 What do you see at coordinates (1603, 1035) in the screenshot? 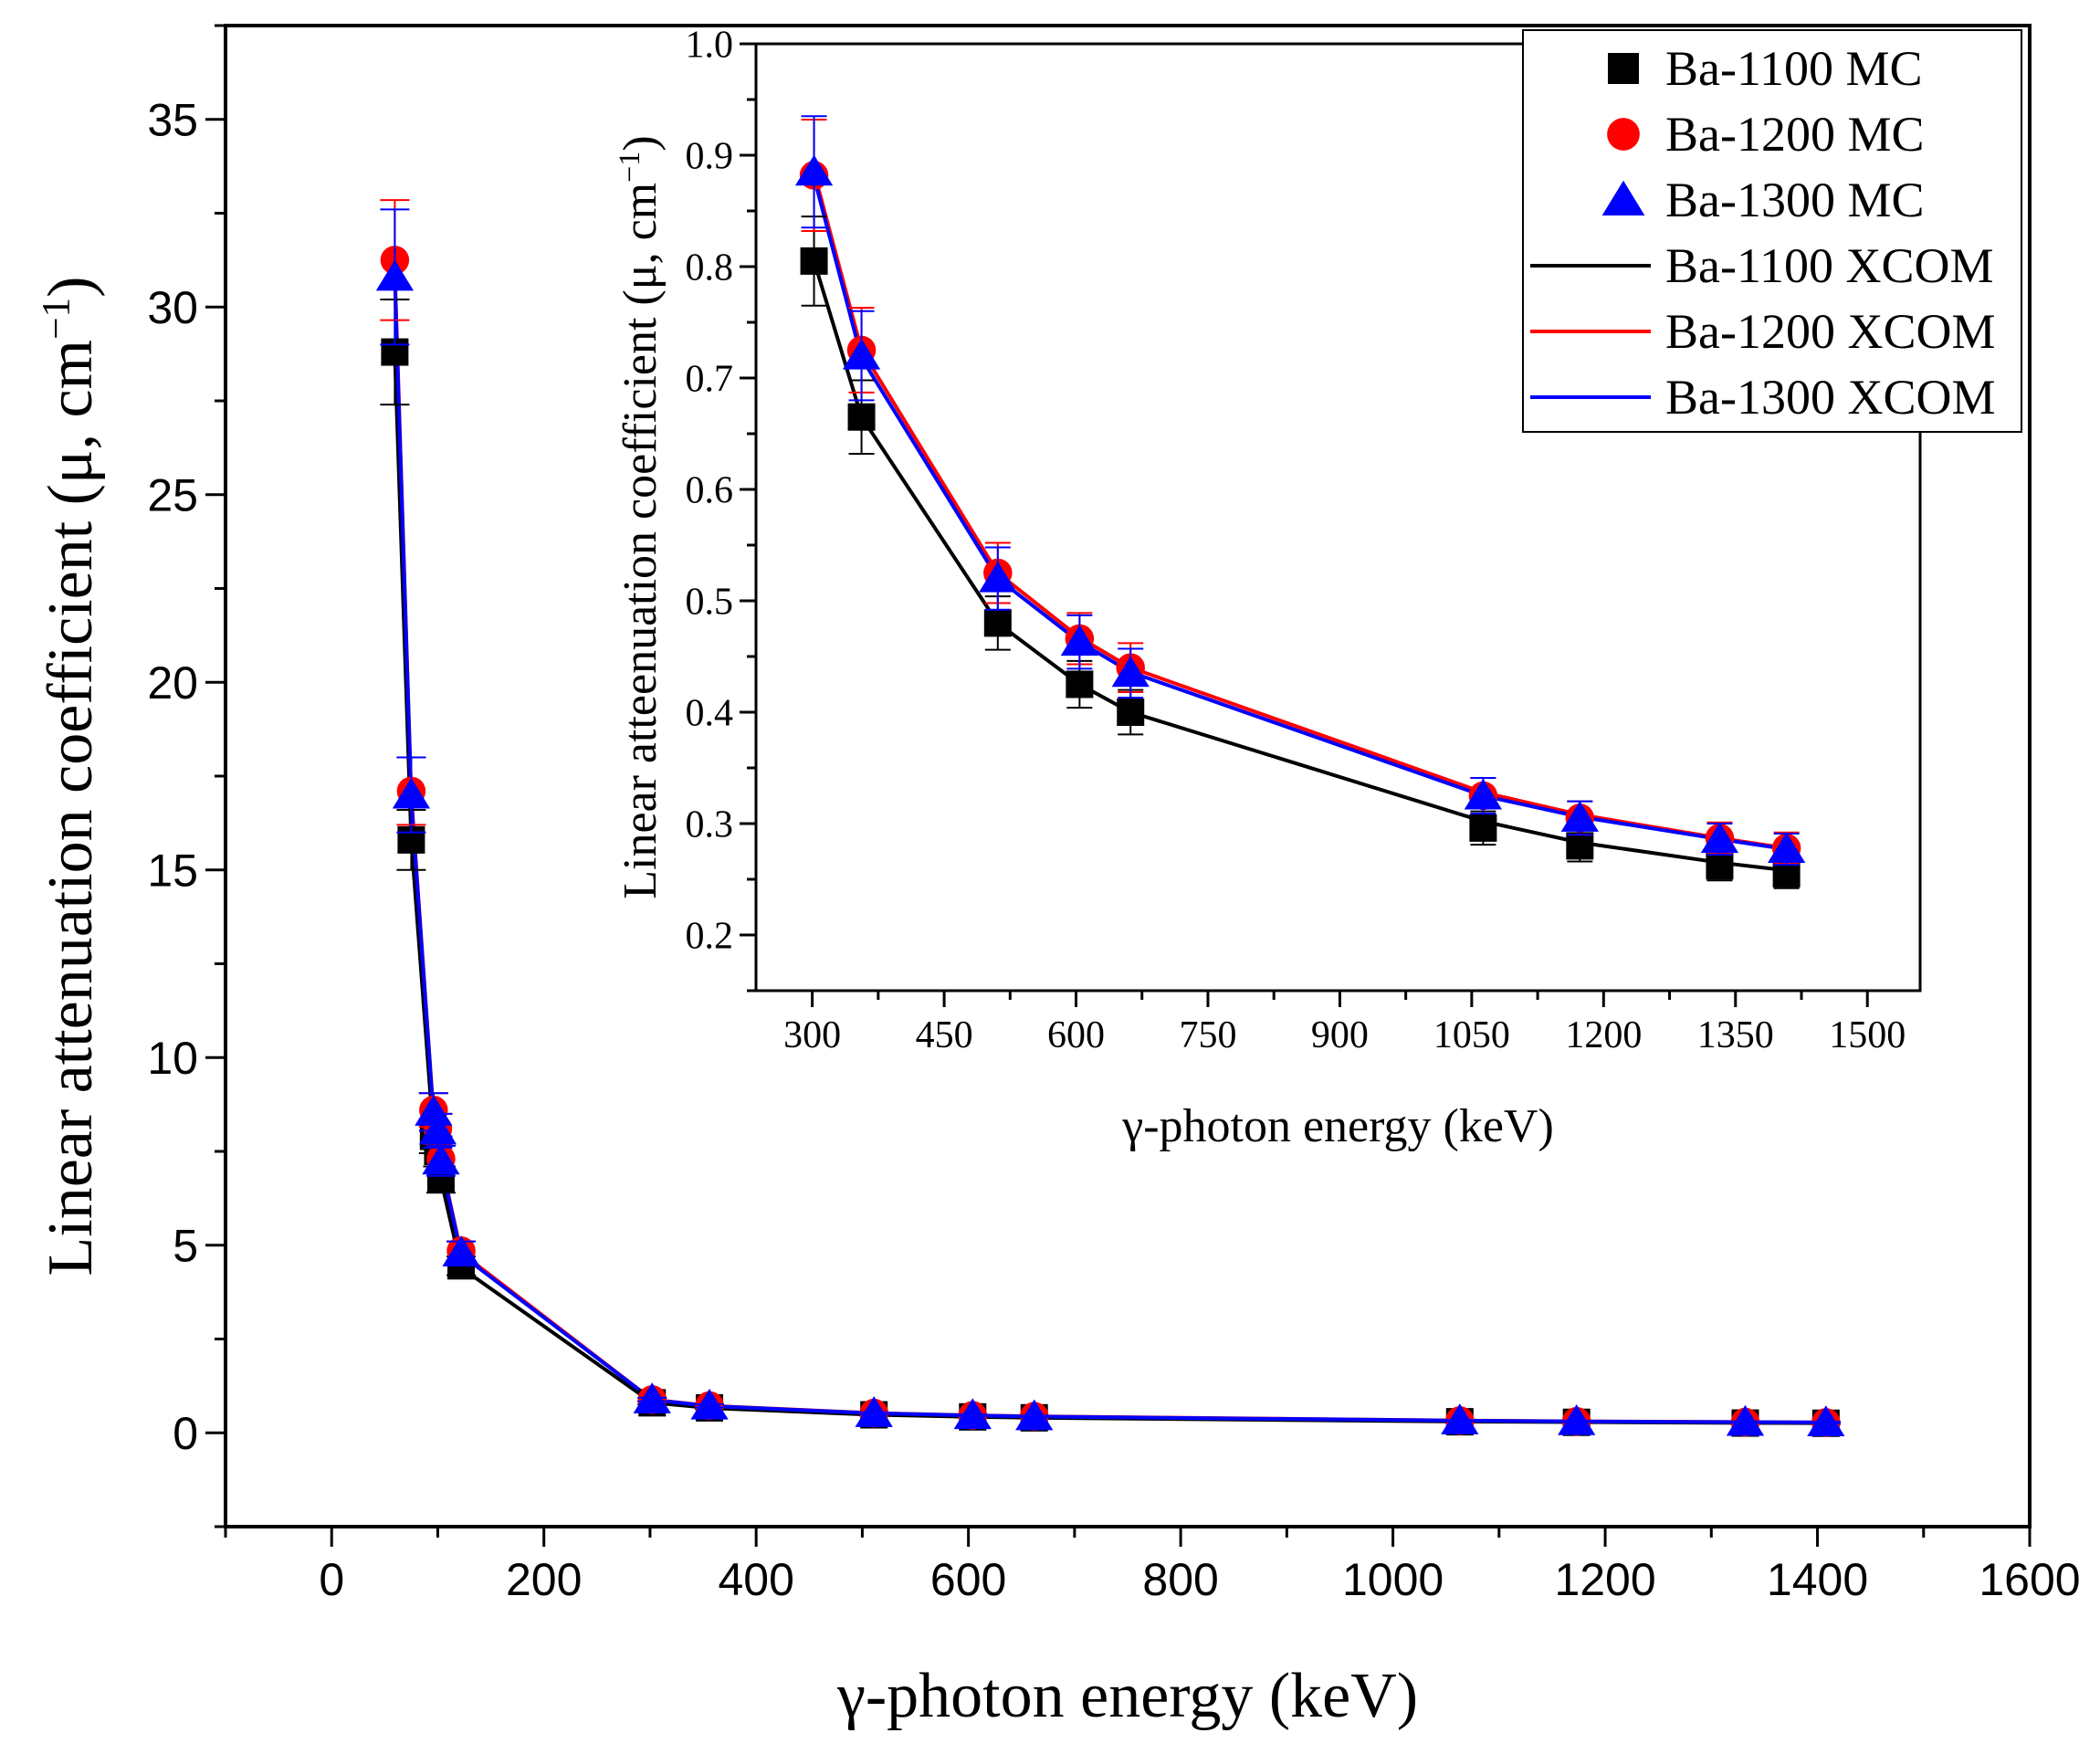
I see `inset-x-tick-label: 1200` at bounding box center [1603, 1035].